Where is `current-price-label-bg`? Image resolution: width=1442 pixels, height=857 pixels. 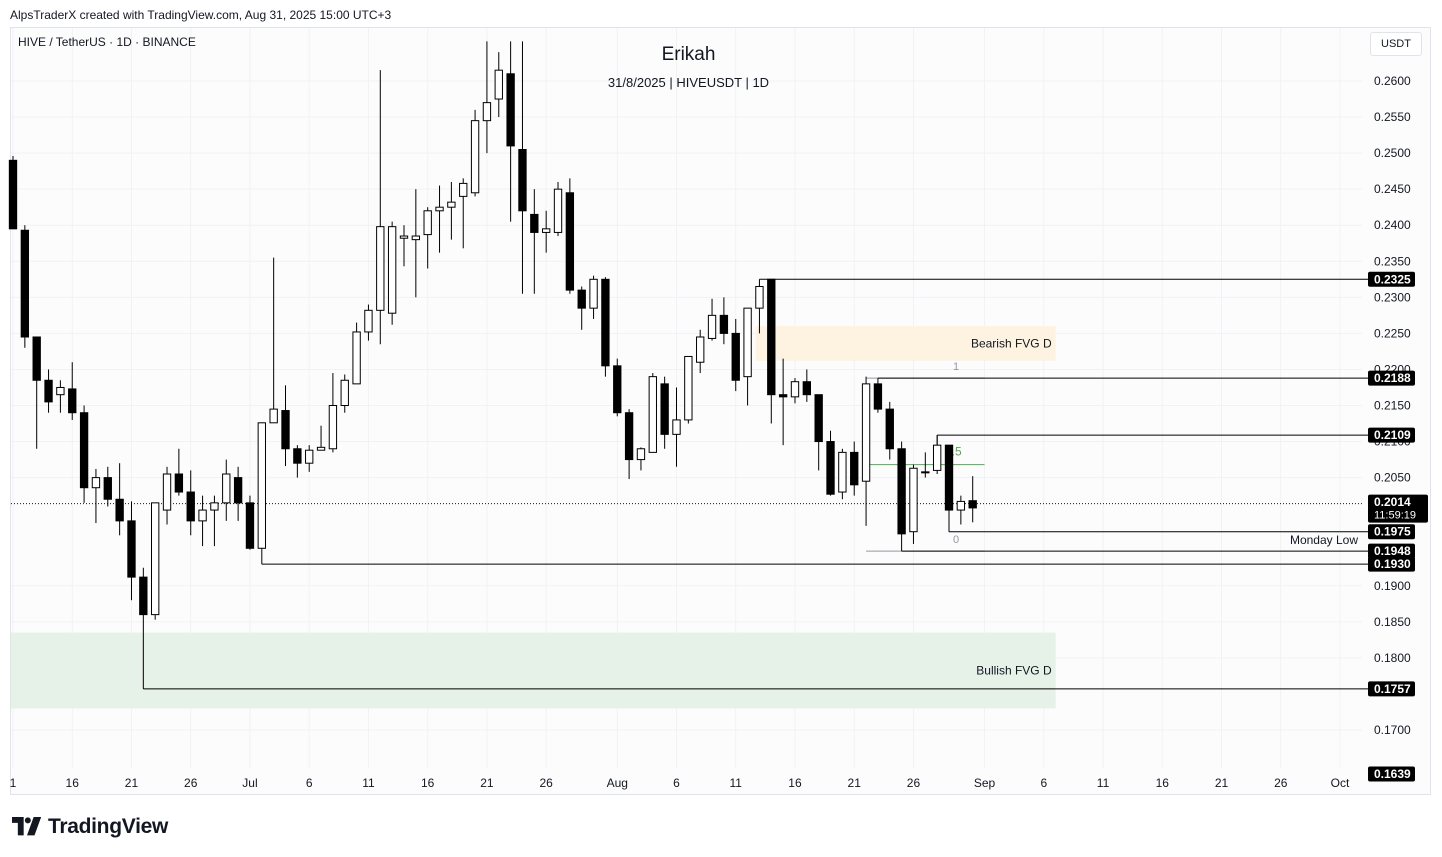 current-price-label-bg is located at coordinates (1398, 508).